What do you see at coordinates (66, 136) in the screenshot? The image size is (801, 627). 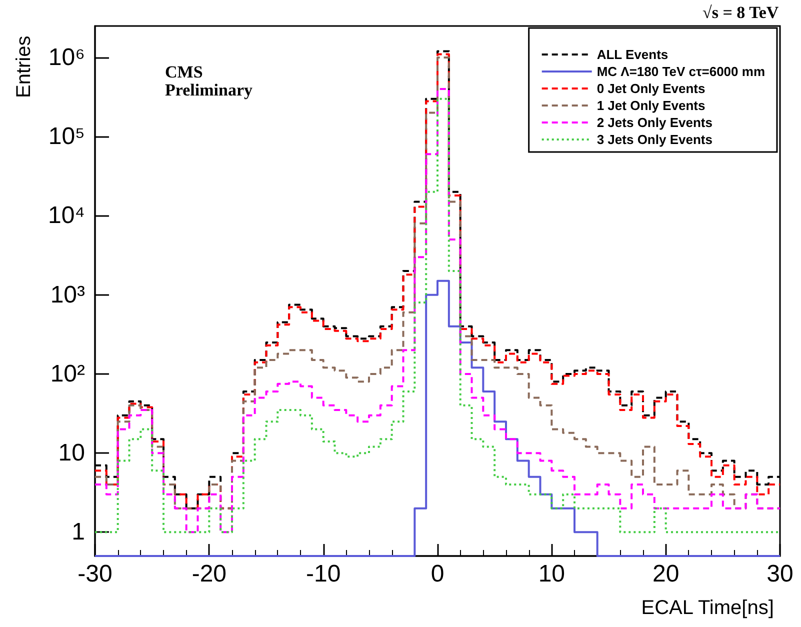 I see `y-tick-label: 10⁵` at bounding box center [66, 136].